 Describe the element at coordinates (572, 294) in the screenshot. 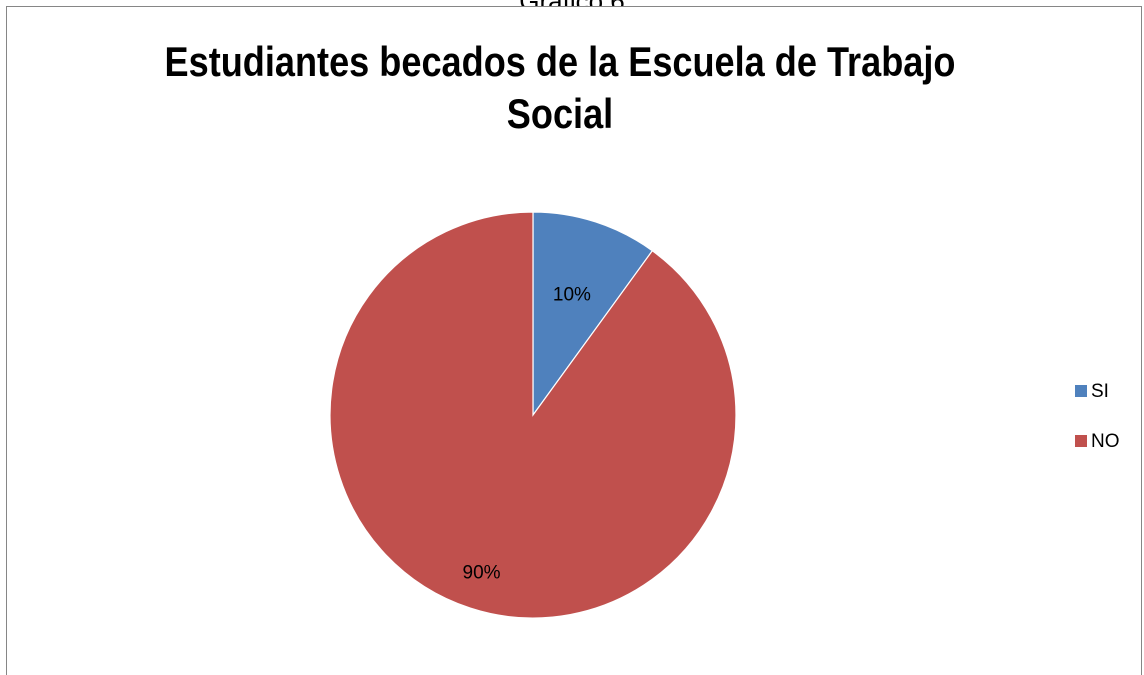

I see `data-label-si: 10%` at that location.